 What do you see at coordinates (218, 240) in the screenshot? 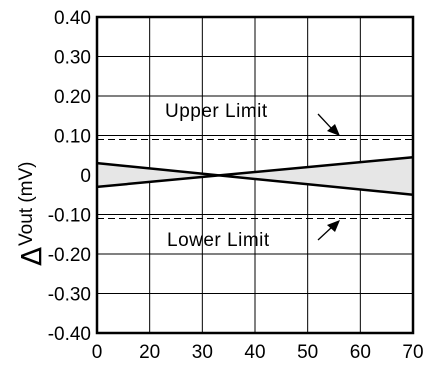
I see `lower-limit-label: Lower Limit` at bounding box center [218, 240].